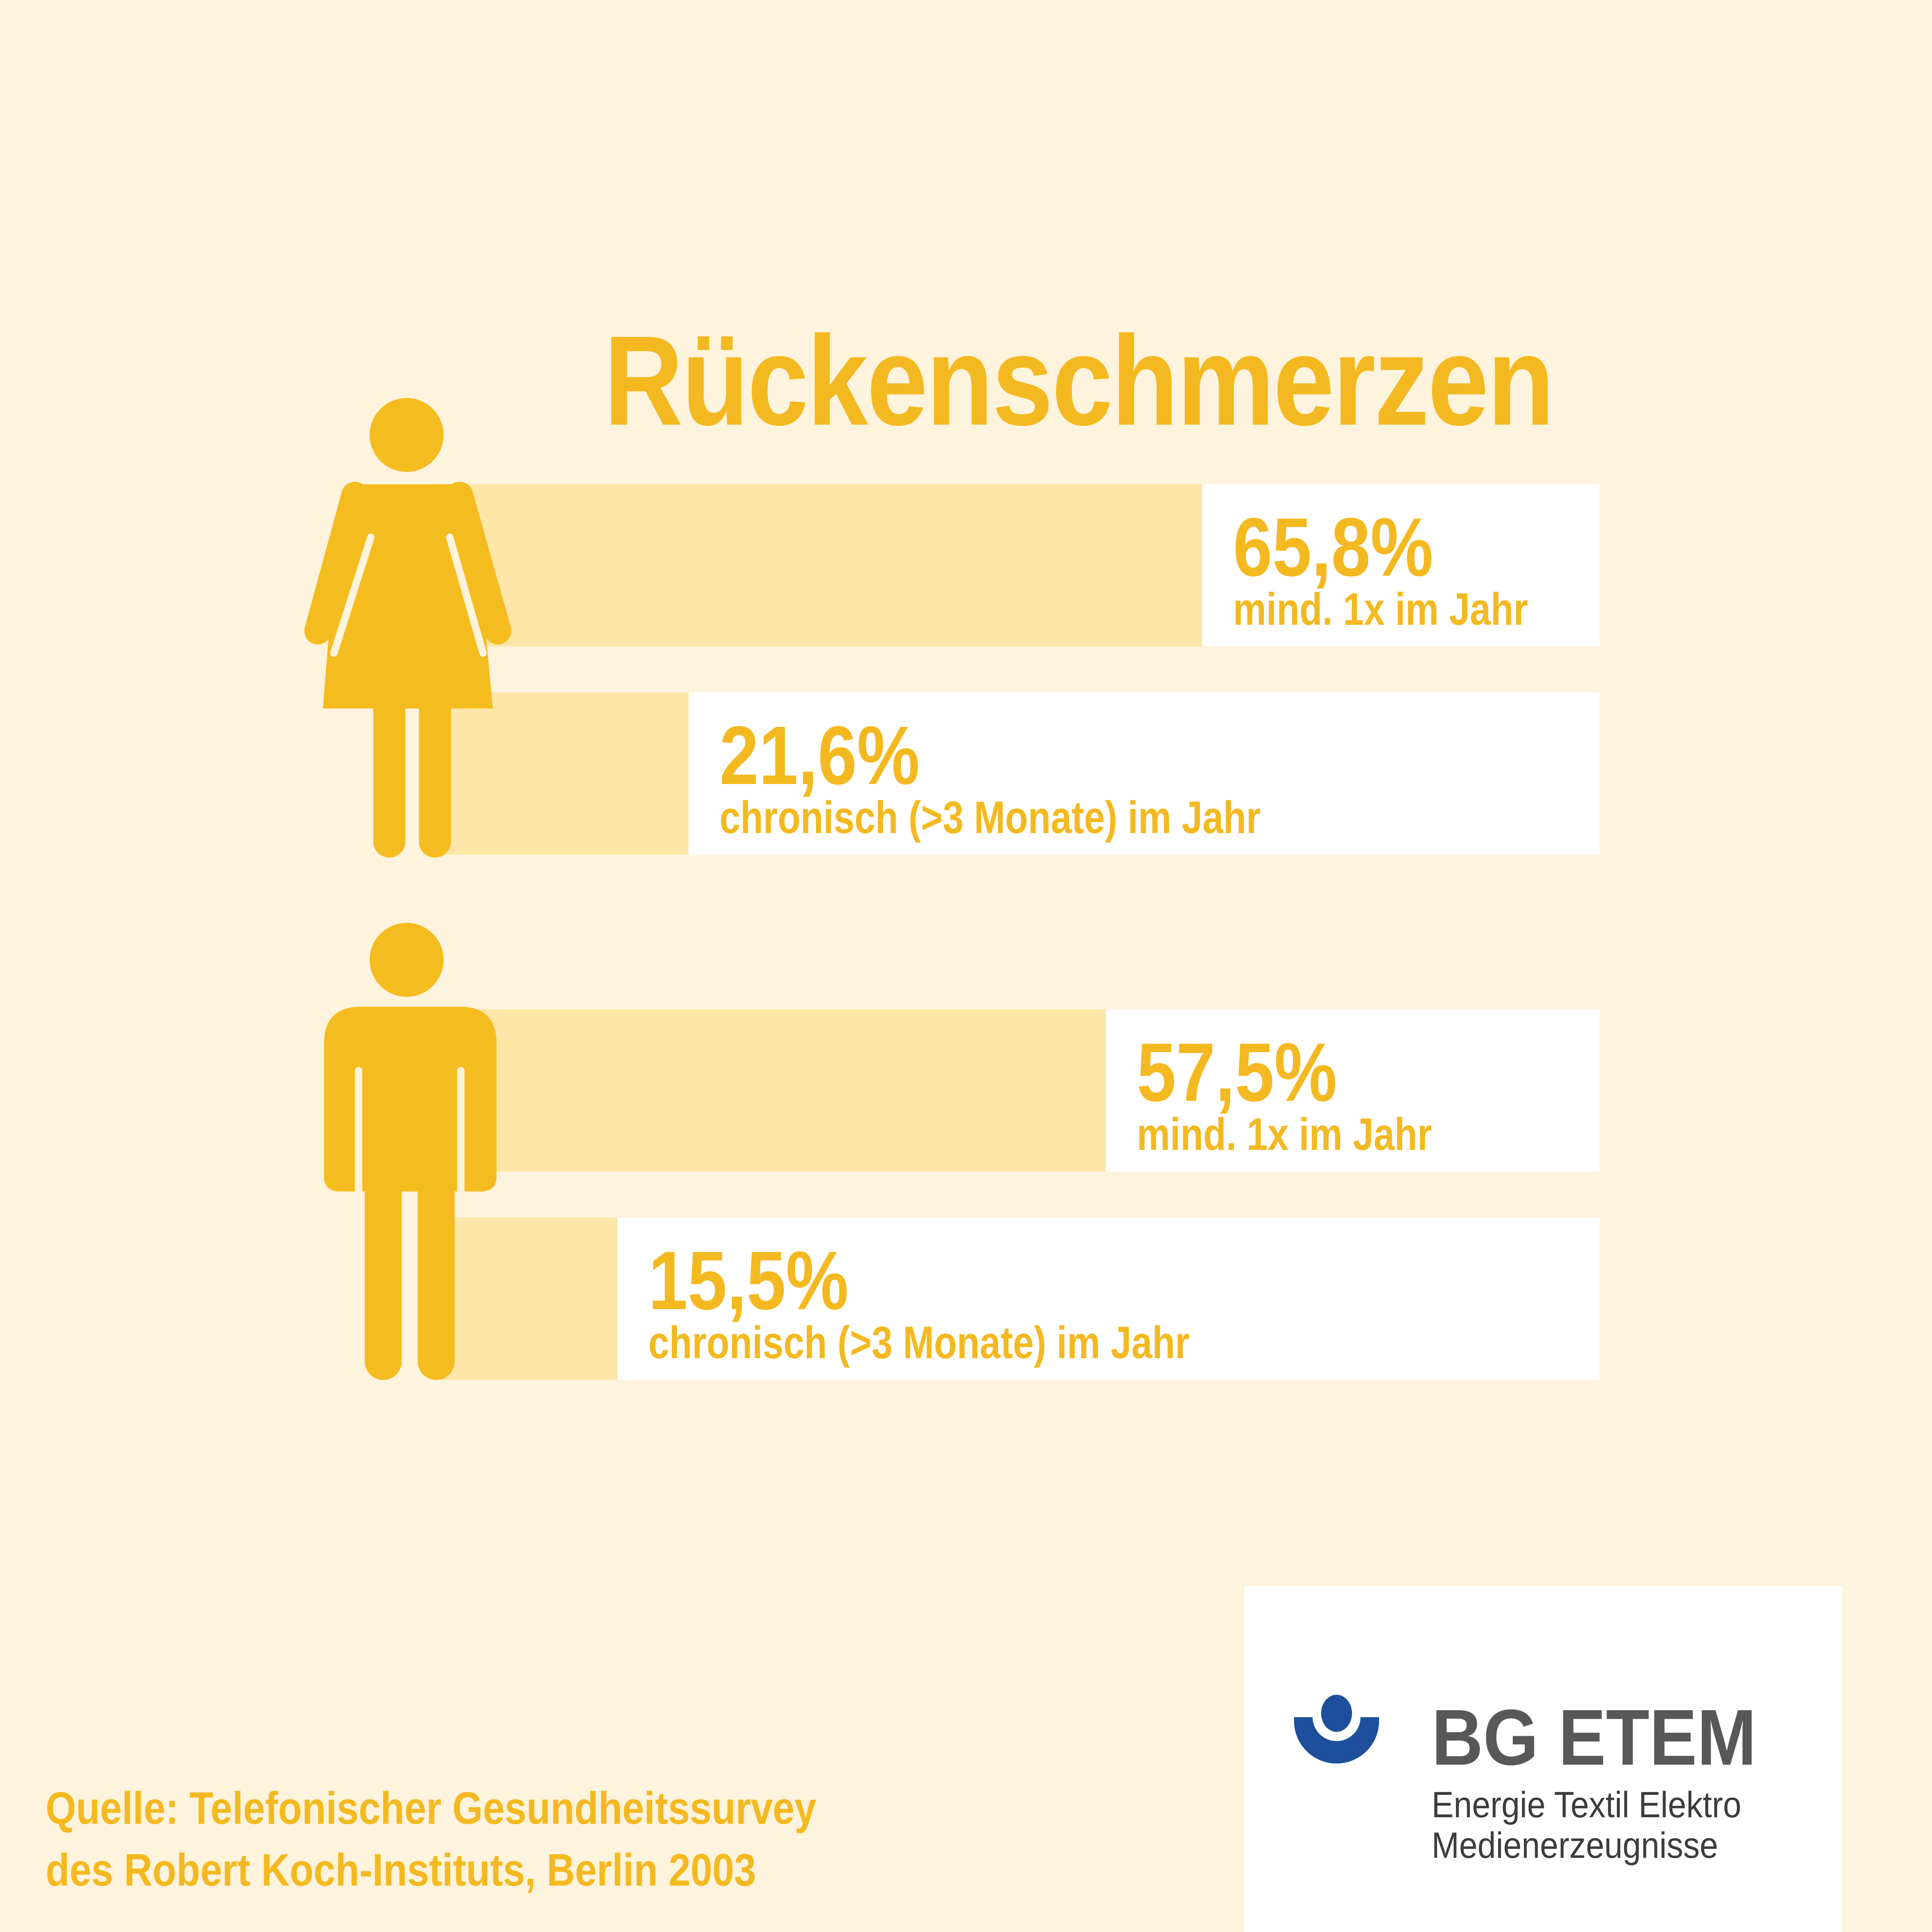  What do you see at coordinates (1079, 381) in the screenshot?
I see `chart-title: Rückenschmerzen` at bounding box center [1079, 381].